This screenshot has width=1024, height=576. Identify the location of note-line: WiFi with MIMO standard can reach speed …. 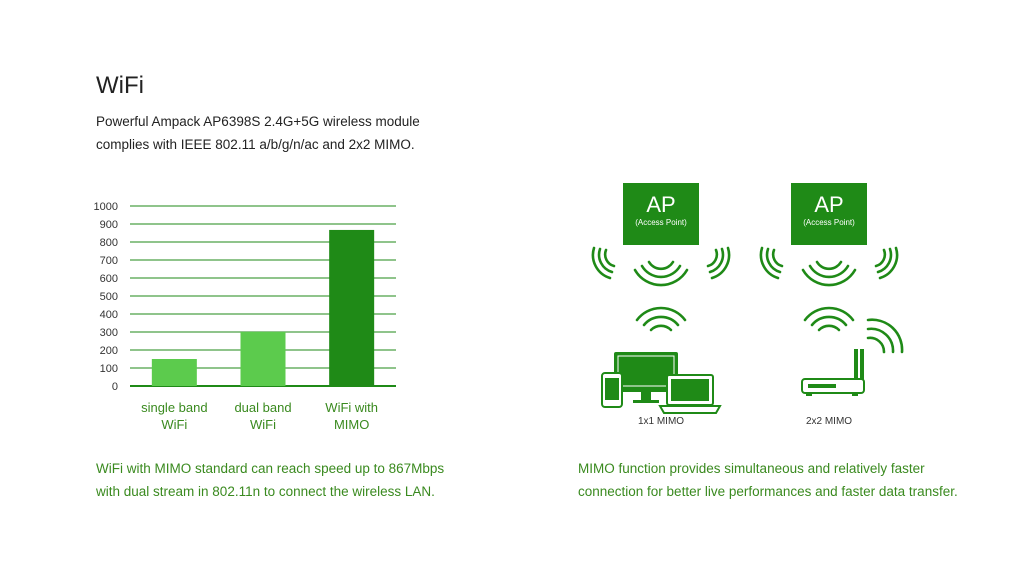
(270, 468).